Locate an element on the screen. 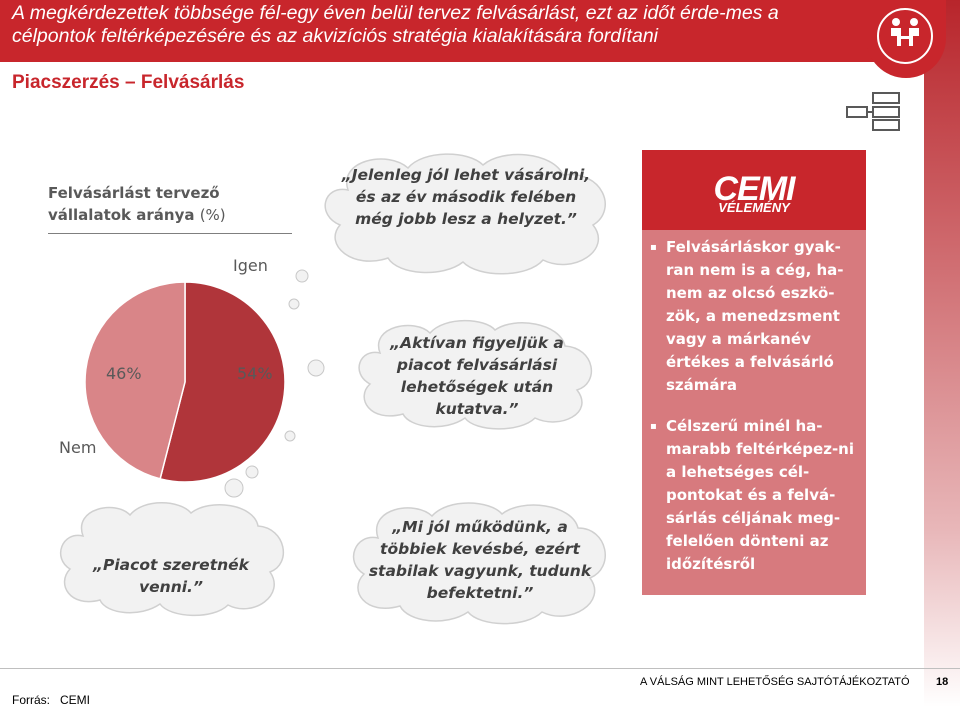 The width and height of the screenshot is (960, 707). pie-value-label-nem: 46% is located at coordinates (124, 373).